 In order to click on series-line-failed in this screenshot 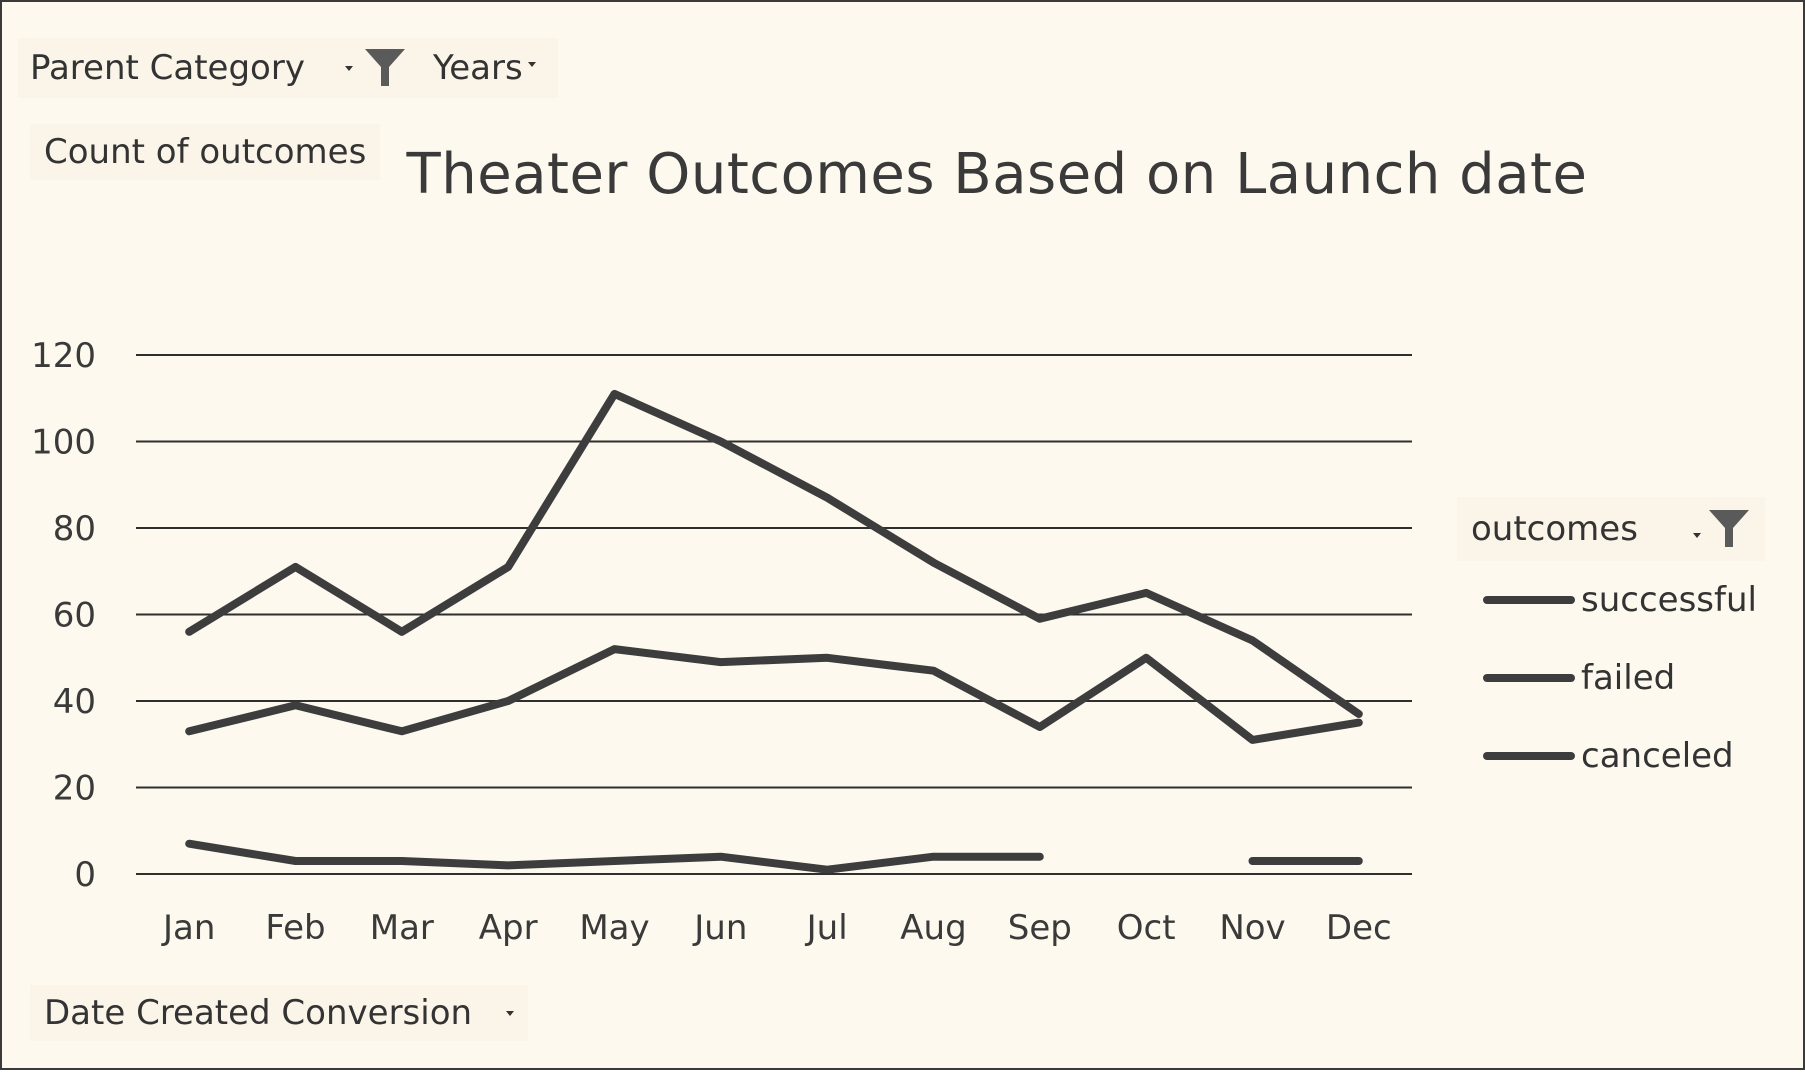, I will do `click(774, 694)`.